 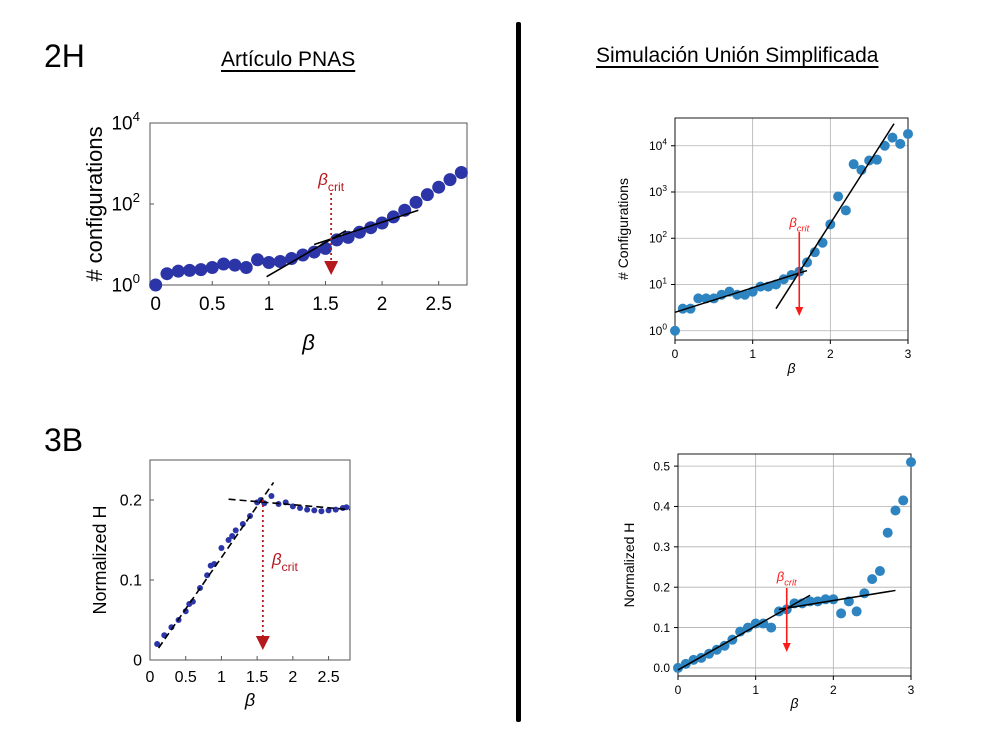 I want to click on y-tick-label: 0.5, so click(x=661, y=466).